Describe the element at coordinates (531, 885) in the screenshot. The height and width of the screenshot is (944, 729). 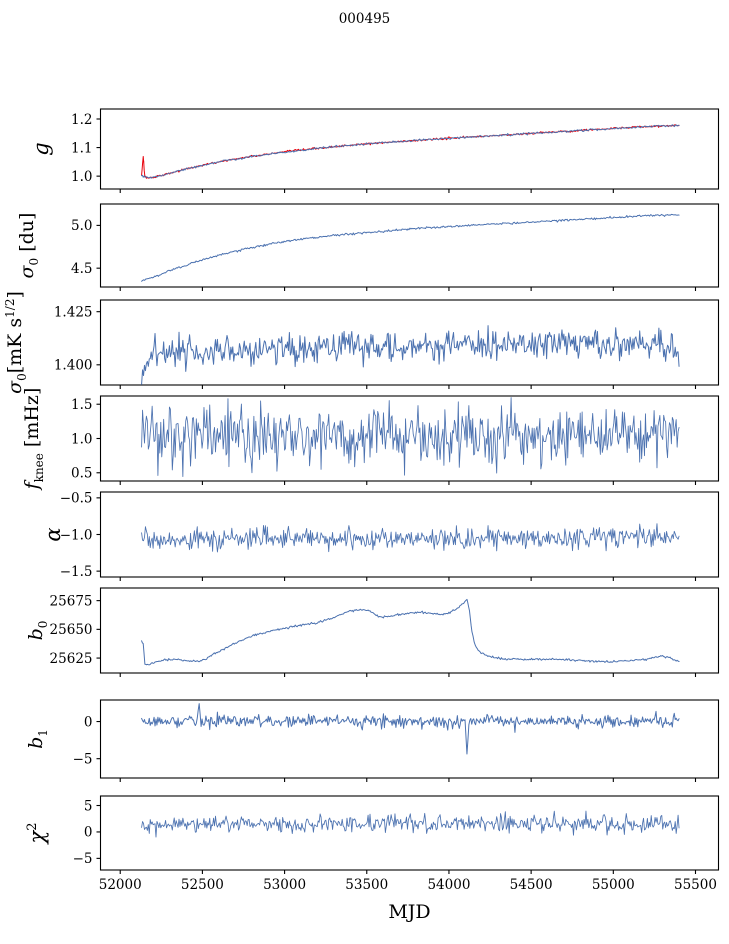
I see `x-ticklabel: 54500` at that location.